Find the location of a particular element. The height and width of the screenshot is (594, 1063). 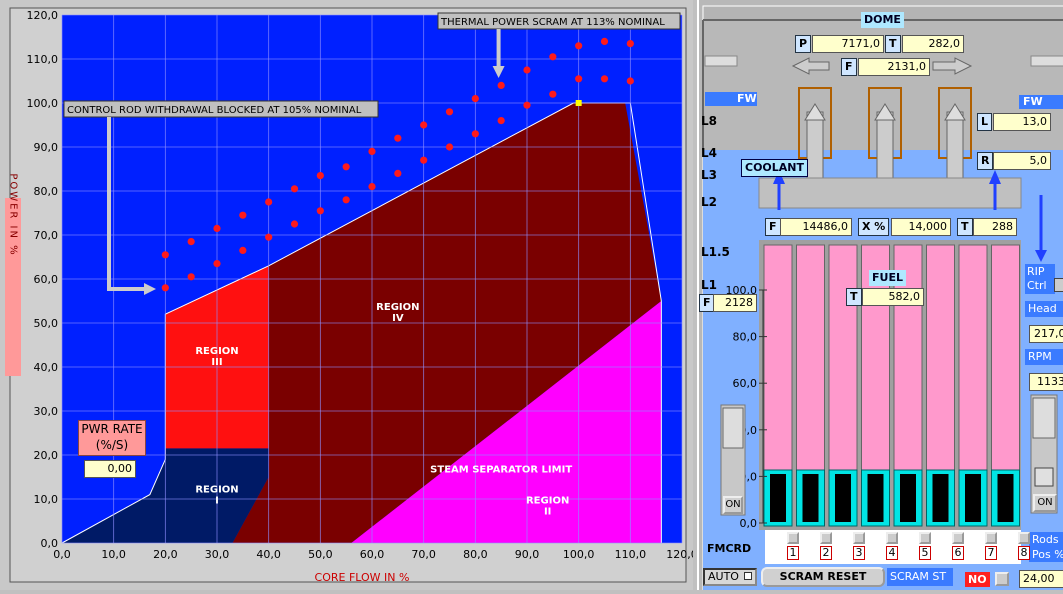

head-label: Head is located at coordinates (1044, 309).